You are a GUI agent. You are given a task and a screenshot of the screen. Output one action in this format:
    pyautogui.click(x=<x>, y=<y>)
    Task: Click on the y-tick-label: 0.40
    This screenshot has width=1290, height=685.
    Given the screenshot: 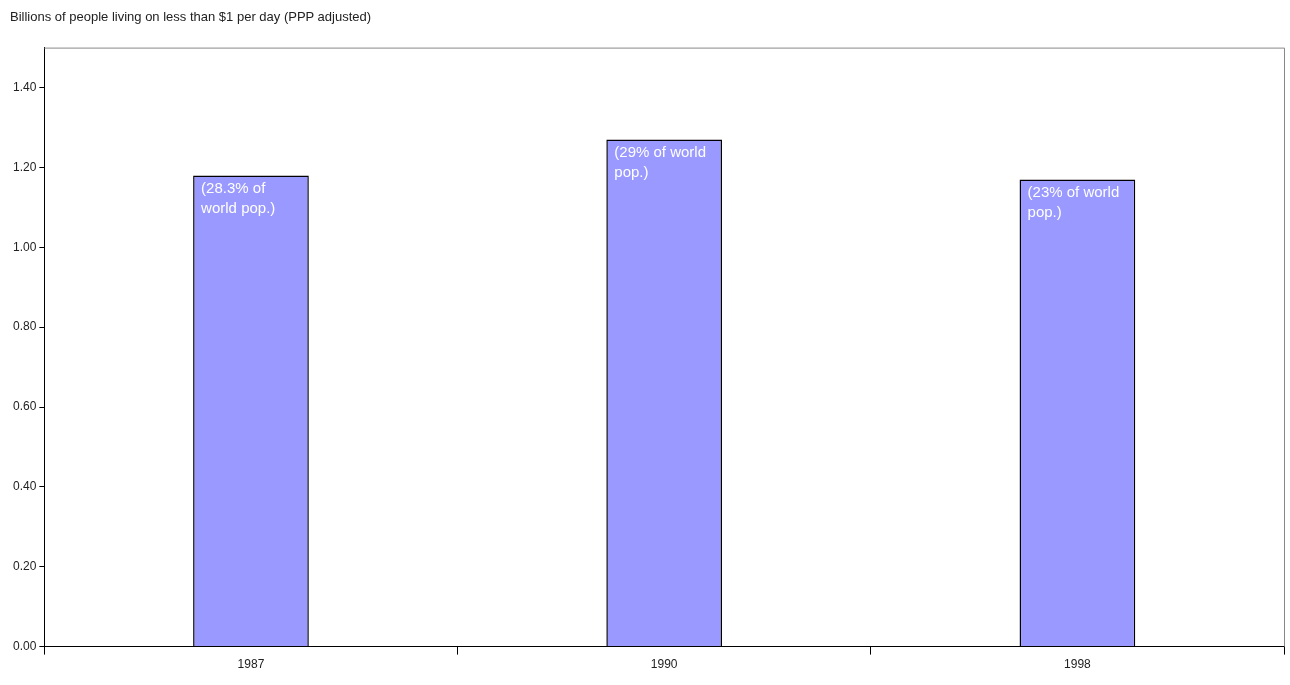 What is the action you would take?
    pyautogui.click(x=25, y=486)
    